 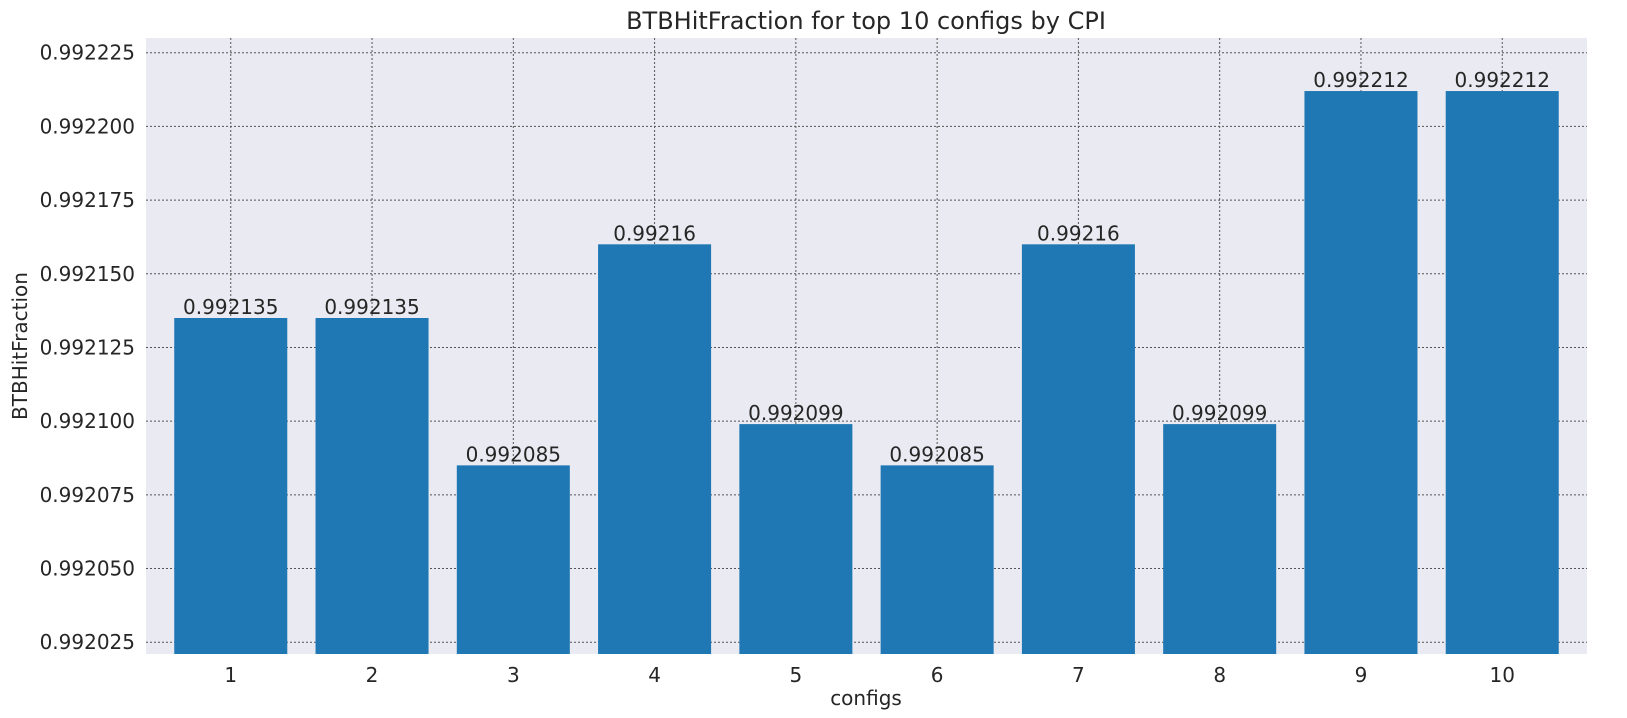 What do you see at coordinates (87, 53) in the screenshot?
I see `y-tick-label: 0.992225` at bounding box center [87, 53].